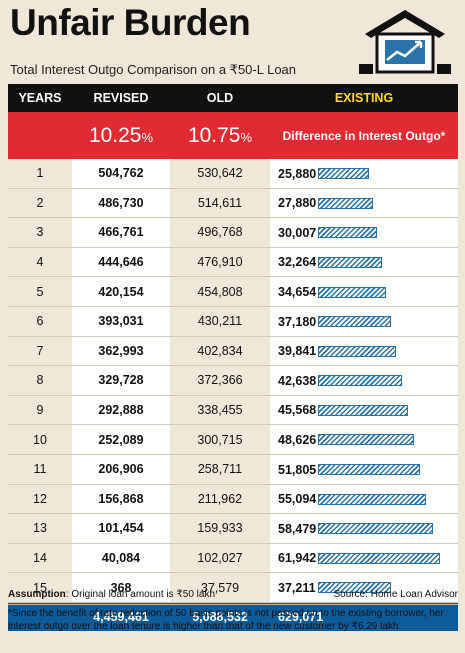  What do you see at coordinates (220, 351) in the screenshot?
I see `old-cell: 402,834` at bounding box center [220, 351].